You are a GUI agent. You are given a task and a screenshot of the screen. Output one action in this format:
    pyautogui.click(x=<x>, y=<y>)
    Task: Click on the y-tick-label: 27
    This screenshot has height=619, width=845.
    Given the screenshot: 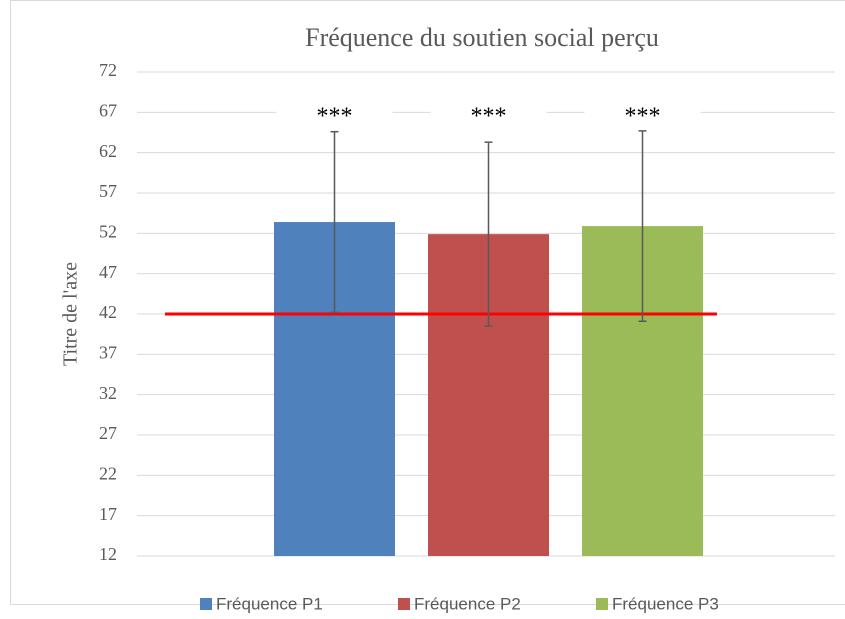 What is the action you would take?
    pyautogui.click(x=108, y=433)
    